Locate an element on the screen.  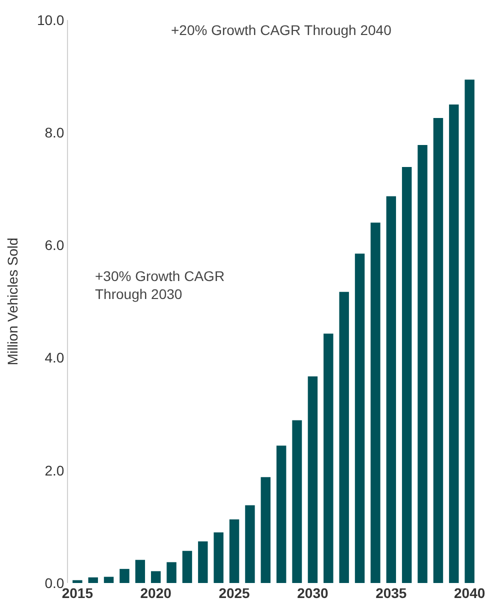
y-tick-label: 6.0 is located at coordinates (54, 245).